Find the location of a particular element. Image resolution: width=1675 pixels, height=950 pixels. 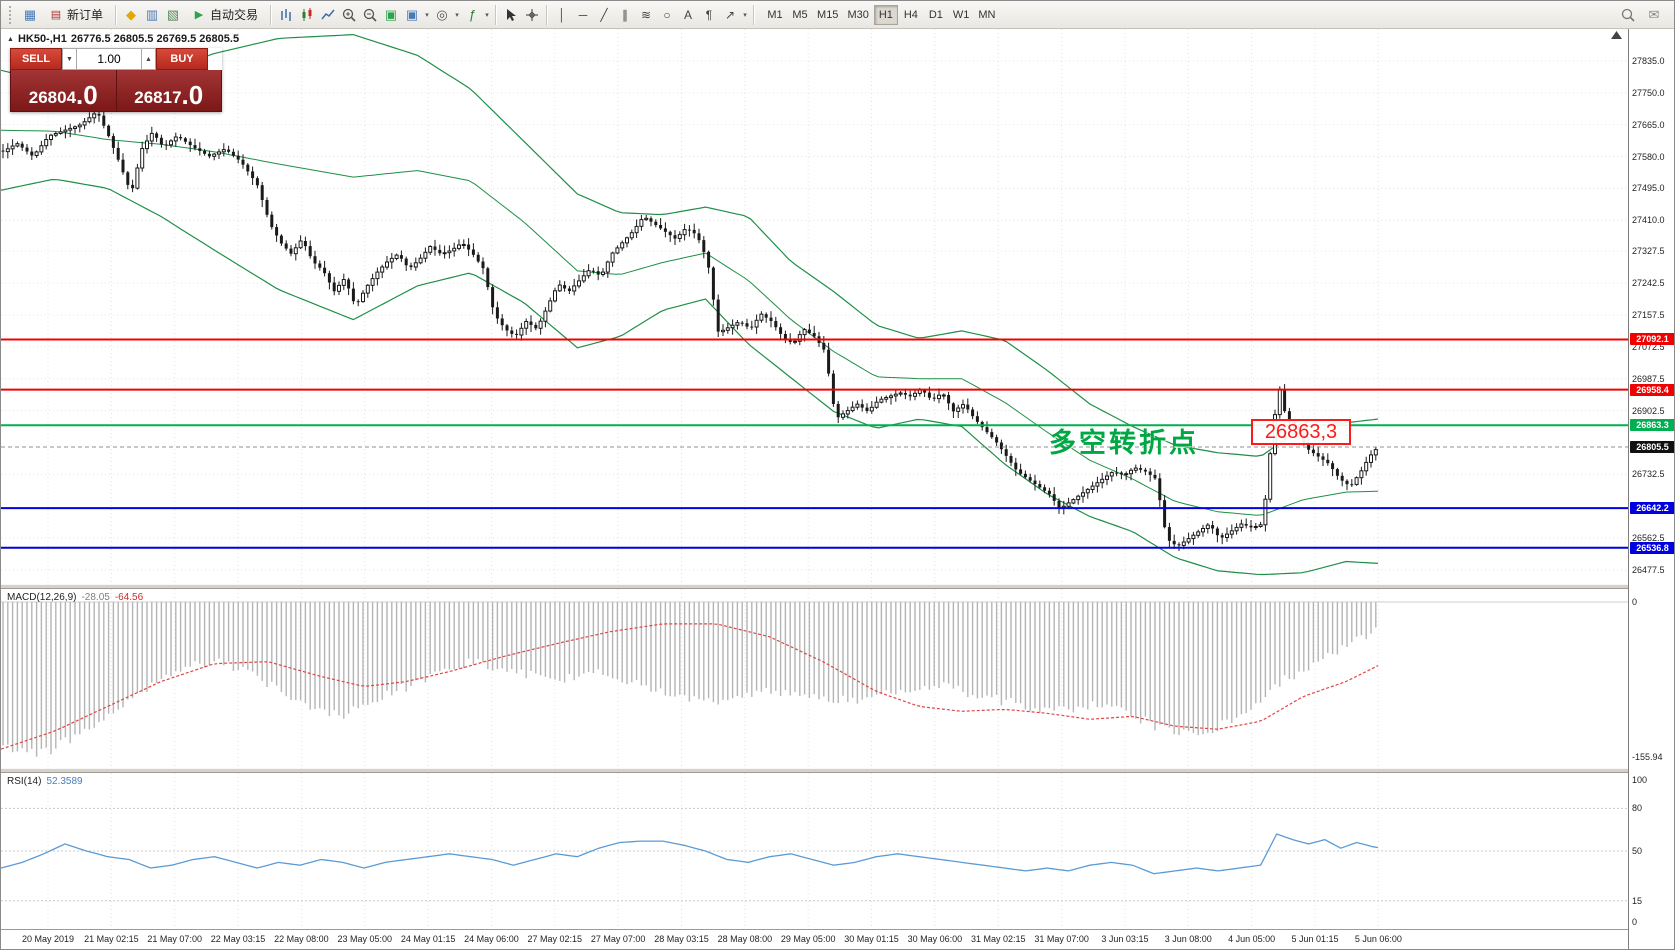

toolbar-grip-handle is located at coordinates (12, 14).